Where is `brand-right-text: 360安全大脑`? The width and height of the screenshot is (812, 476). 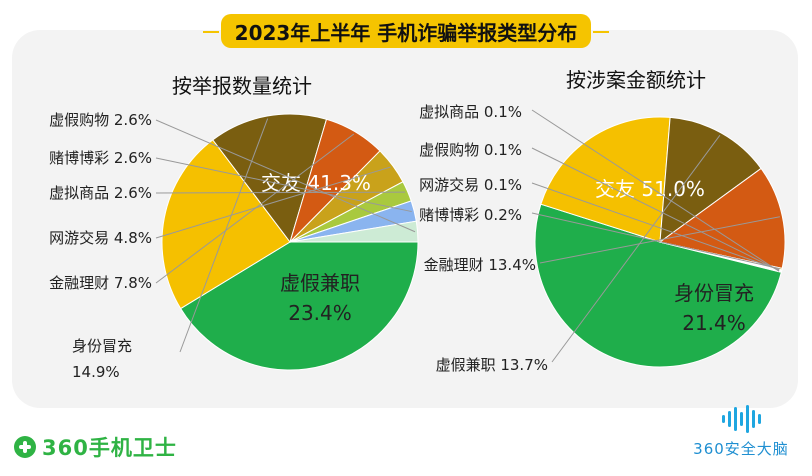 brand-right-text: 360安全大脑 is located at coordinates (741, 449).